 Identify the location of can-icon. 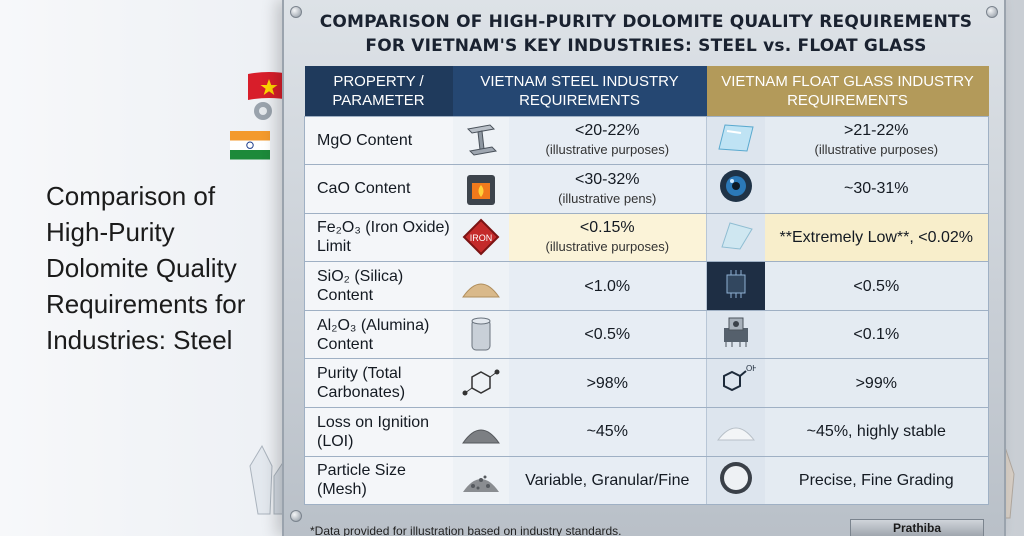
(480, 334).